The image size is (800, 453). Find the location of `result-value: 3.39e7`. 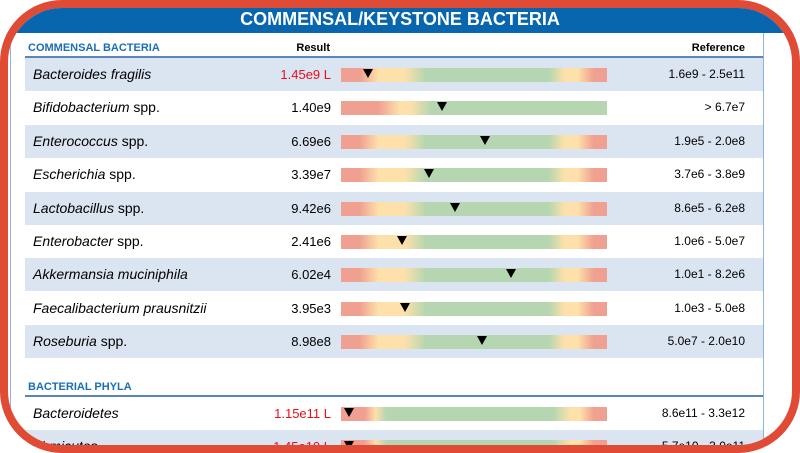

result-value: 3.39e7 is located at coordinates (311, 175).